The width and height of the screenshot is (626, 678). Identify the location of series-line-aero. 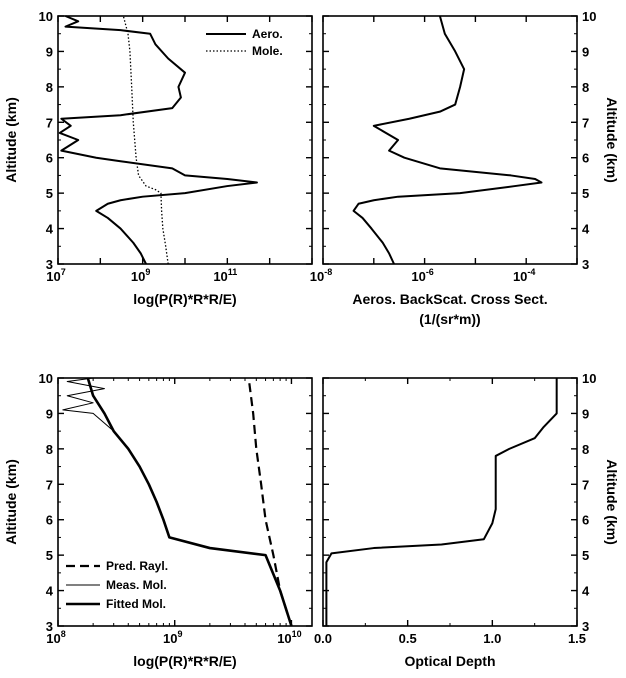
(158, 140).